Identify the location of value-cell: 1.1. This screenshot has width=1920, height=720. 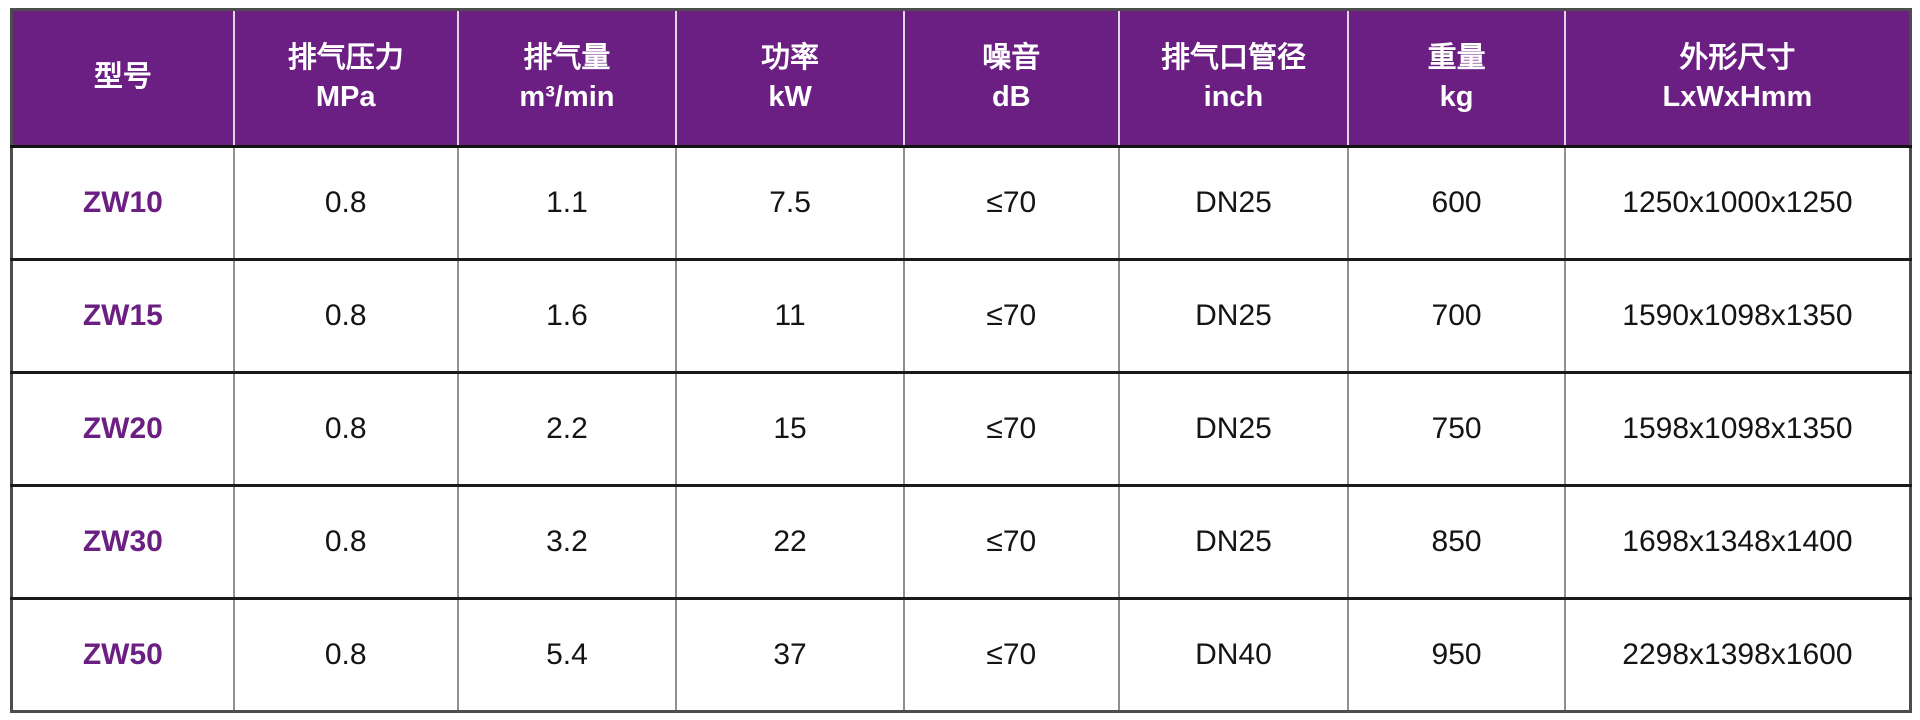
(567, 203).